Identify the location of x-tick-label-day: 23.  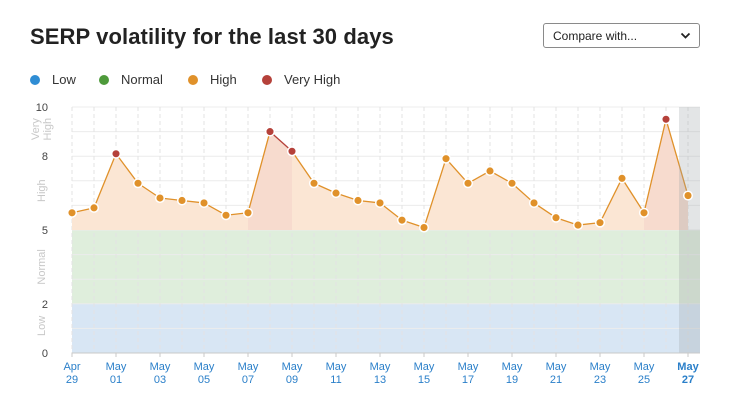
(600, 380).